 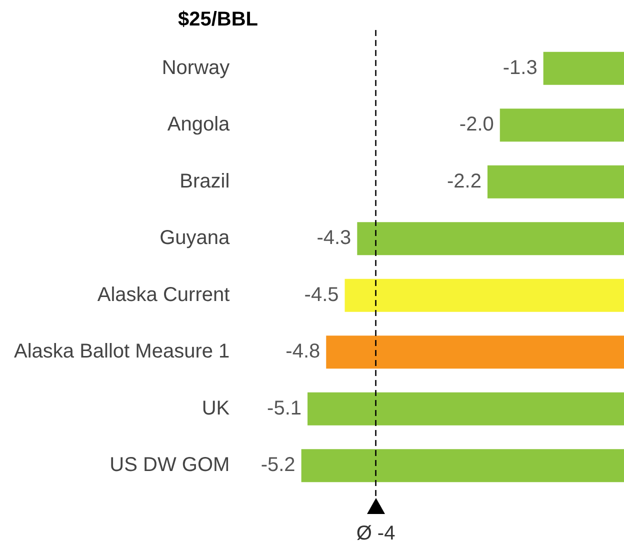 I want to click on data-label: -5.1, so click(x=284, y=408).